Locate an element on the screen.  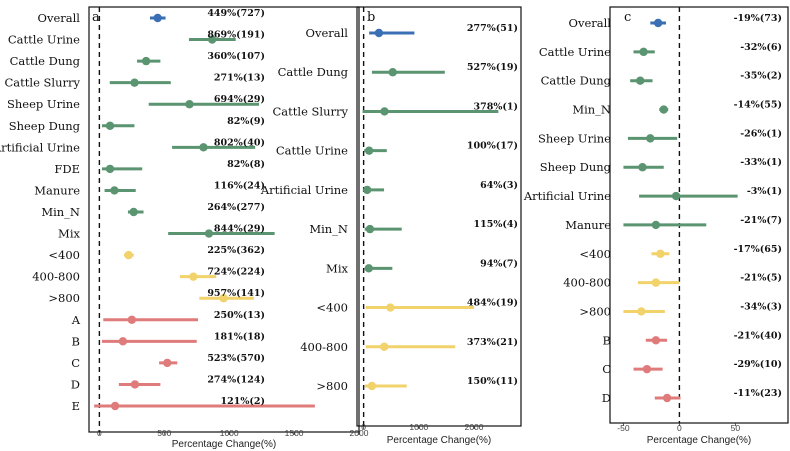
row-d: D -11%(23) is located at coordinates (692, 396).